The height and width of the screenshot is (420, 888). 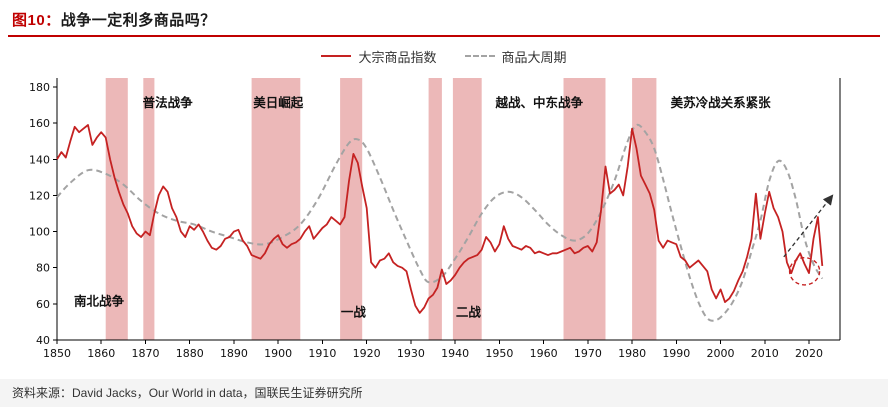 What do you see at coordinates (632, 353) in the screenshot?
I see `x-tick-label: 1980` at bounding box center [632, 353].